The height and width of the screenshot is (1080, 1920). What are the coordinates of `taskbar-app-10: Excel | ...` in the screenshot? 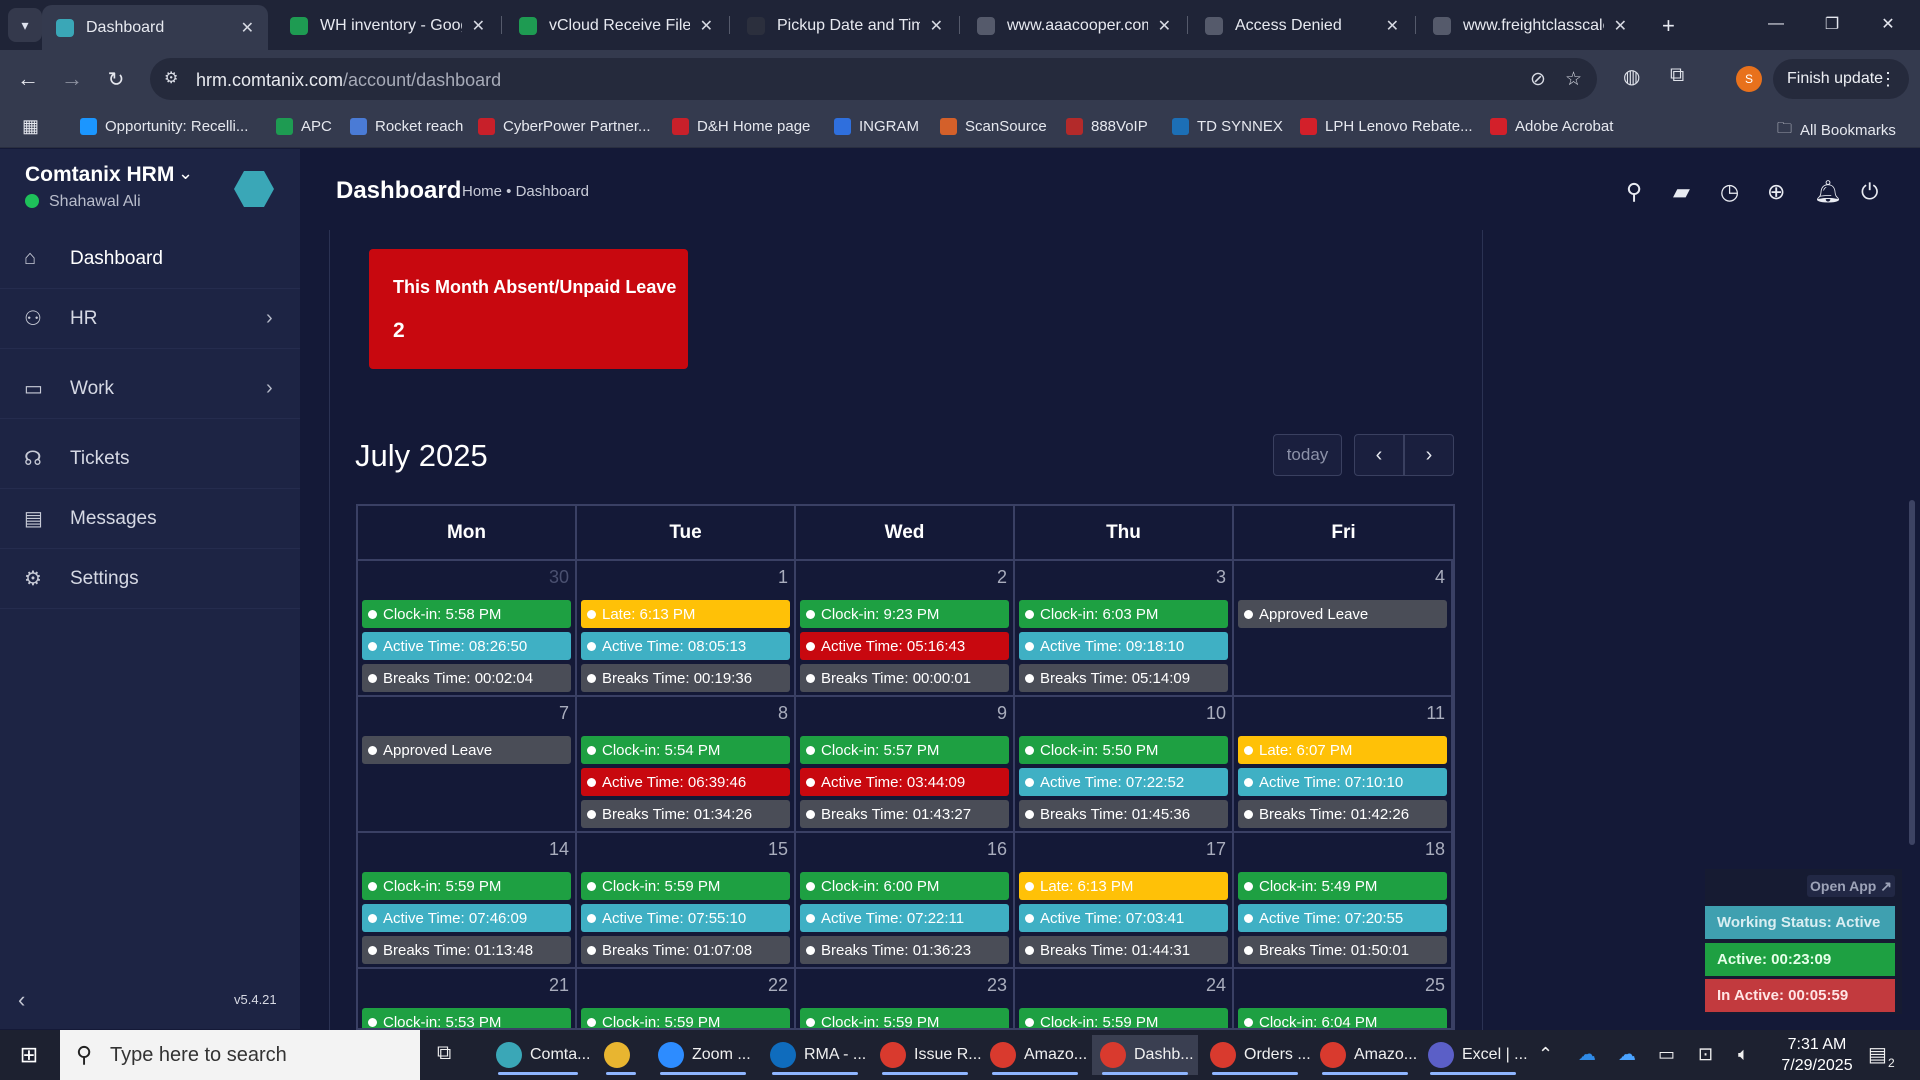 It's located at (1474, 1055).